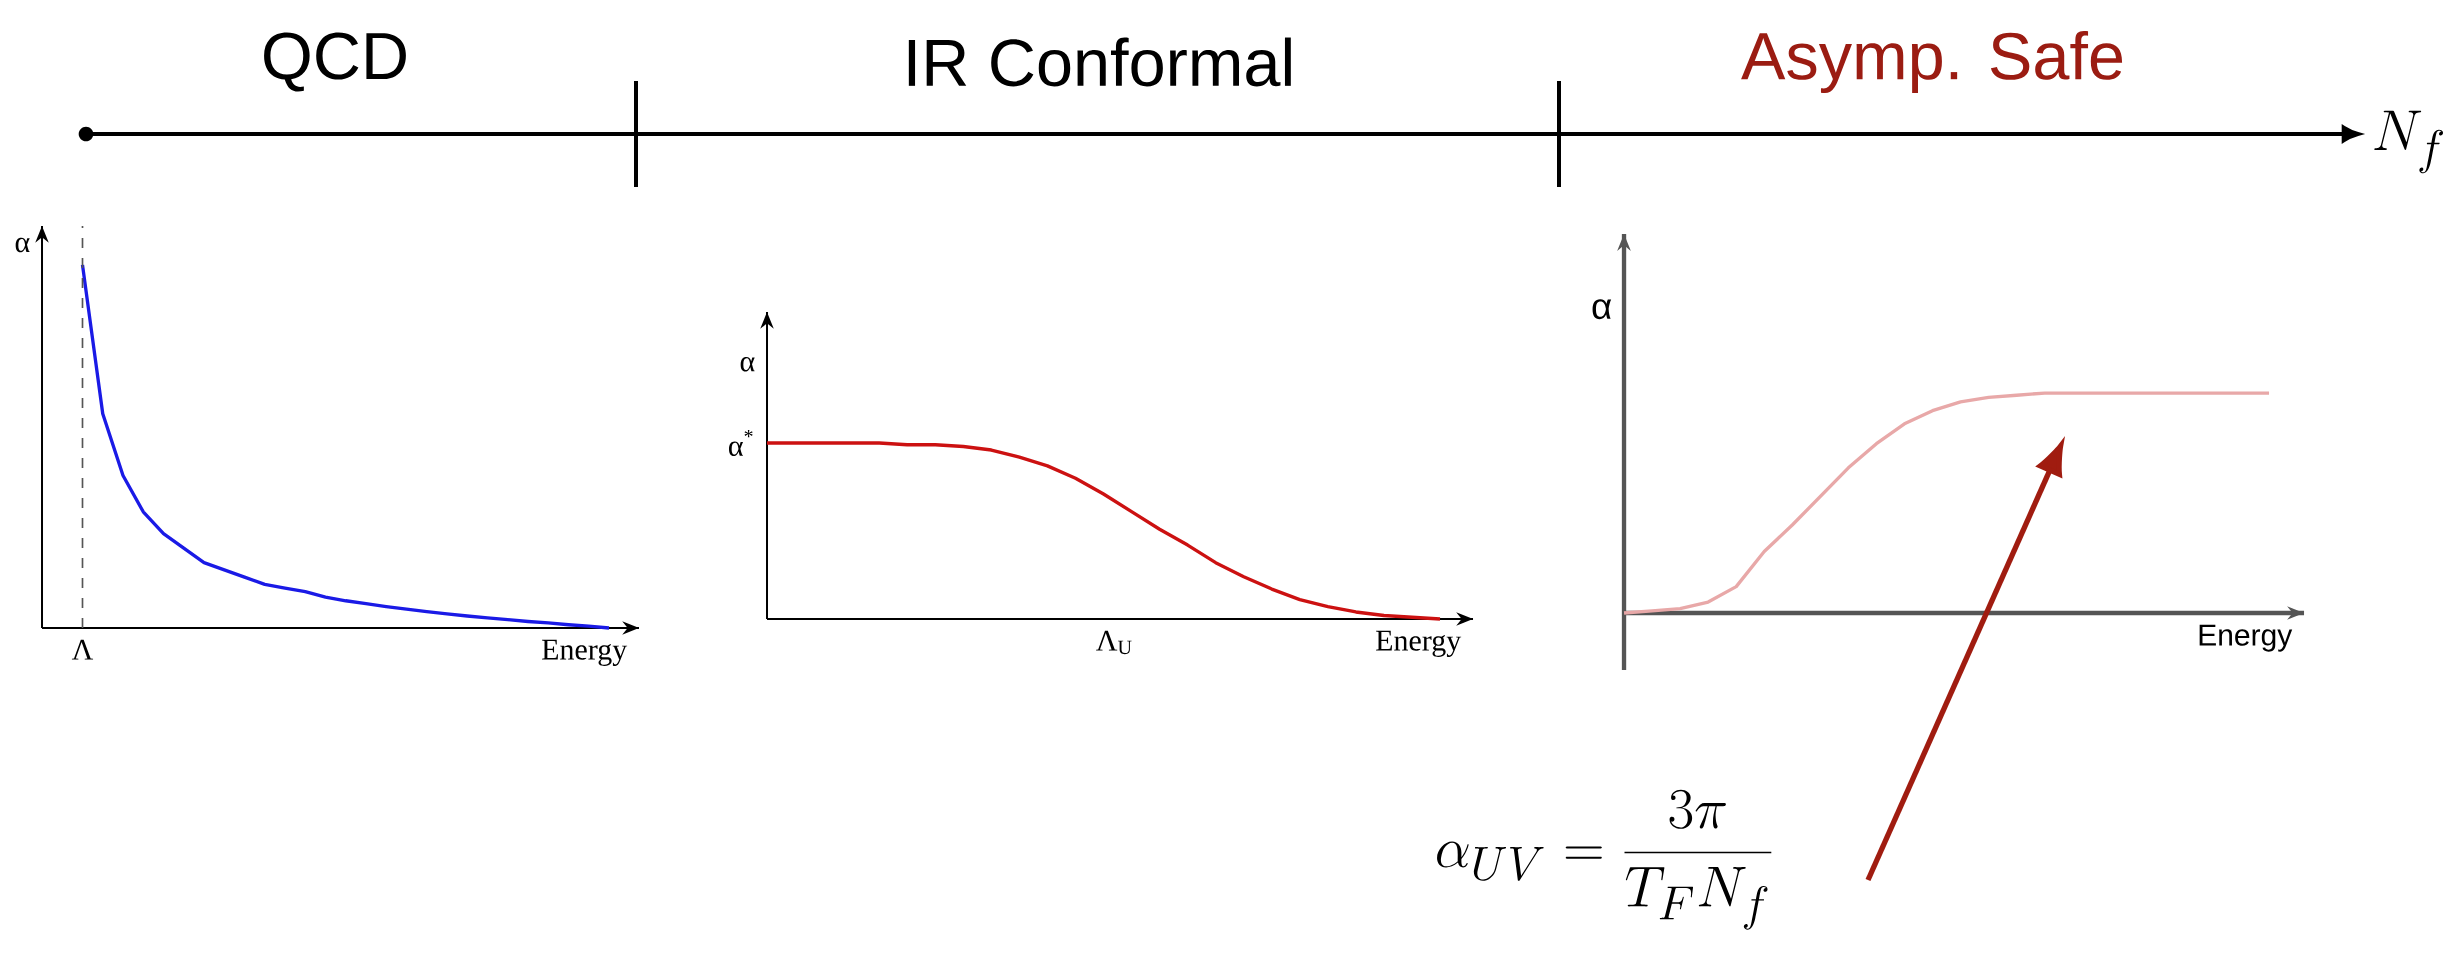 This screenshot has height=964, width=2444. Describe the element at coordinates (1932, 62) in the screenshot. I see `text: Asymp. Safe` at that location.